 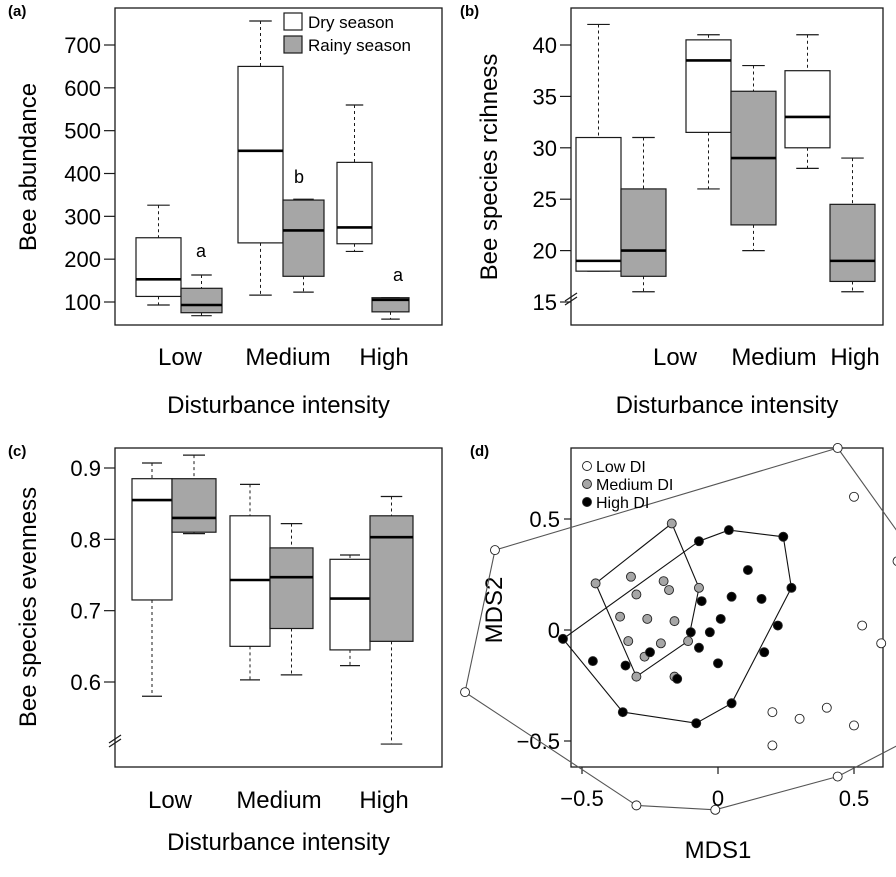 I want to click on y-tick-label: 200, so click(x=82, y=259).